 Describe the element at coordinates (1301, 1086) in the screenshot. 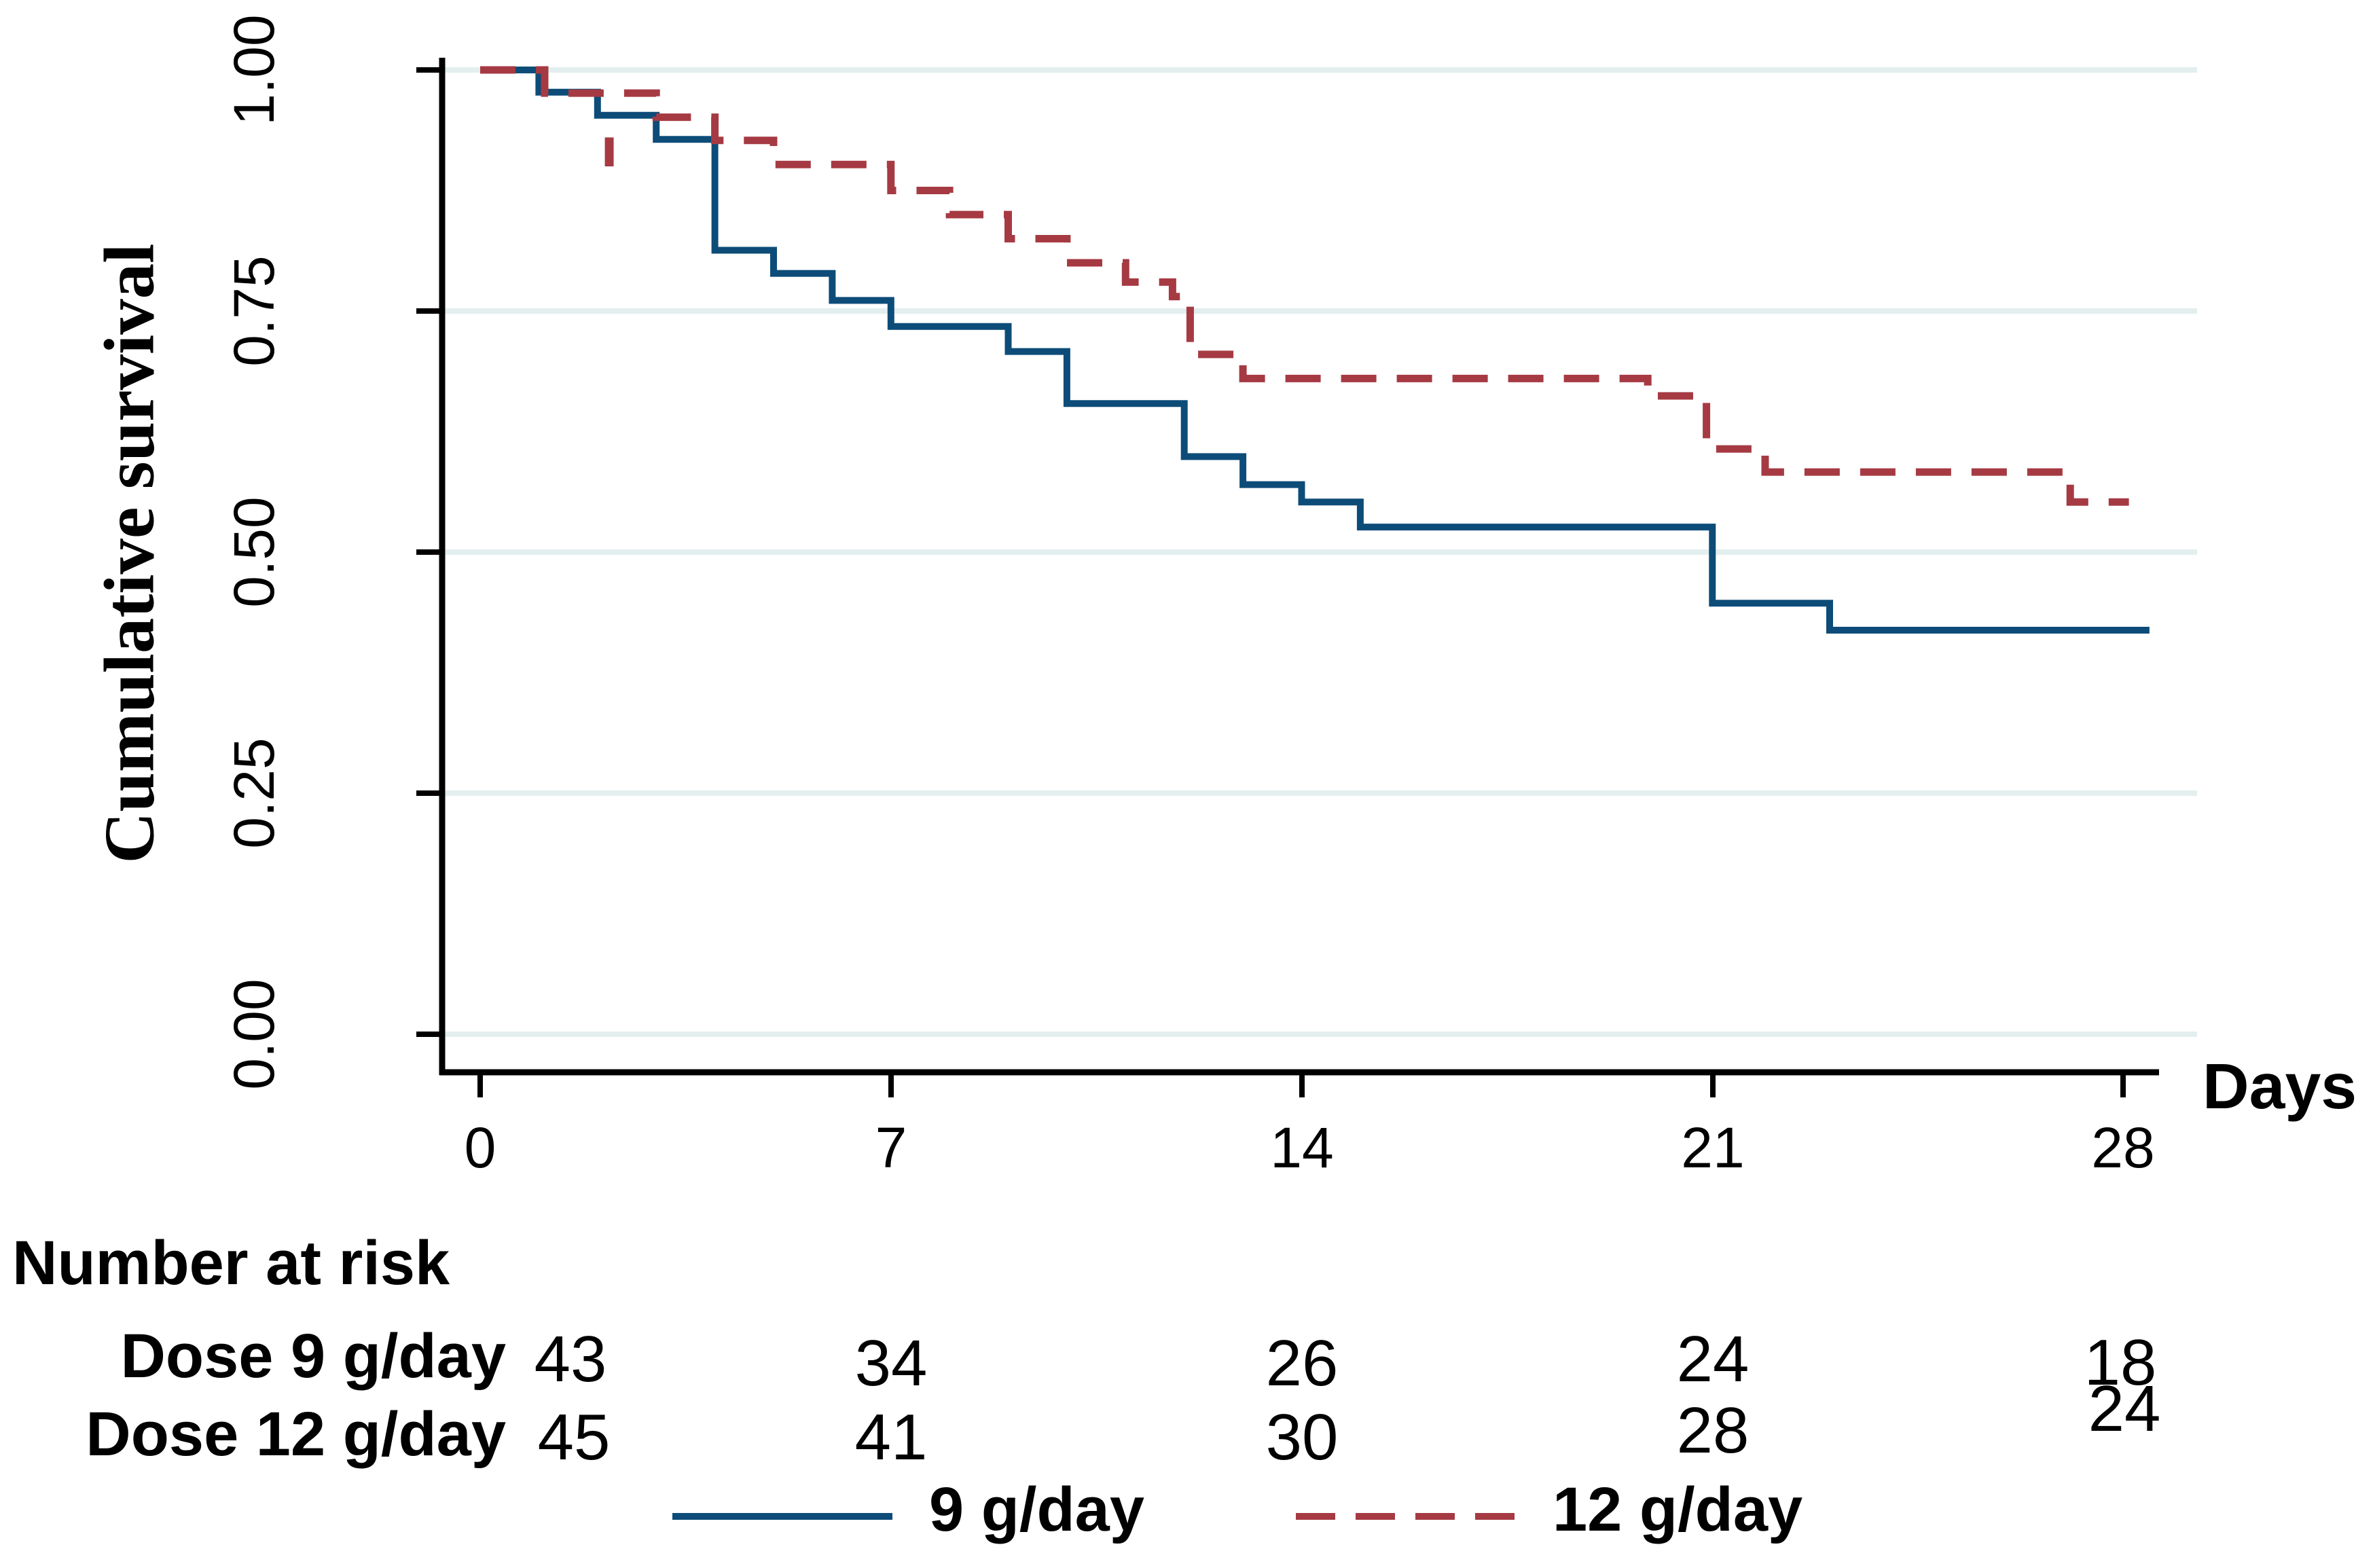

I see `x-tick-marks` at that location.